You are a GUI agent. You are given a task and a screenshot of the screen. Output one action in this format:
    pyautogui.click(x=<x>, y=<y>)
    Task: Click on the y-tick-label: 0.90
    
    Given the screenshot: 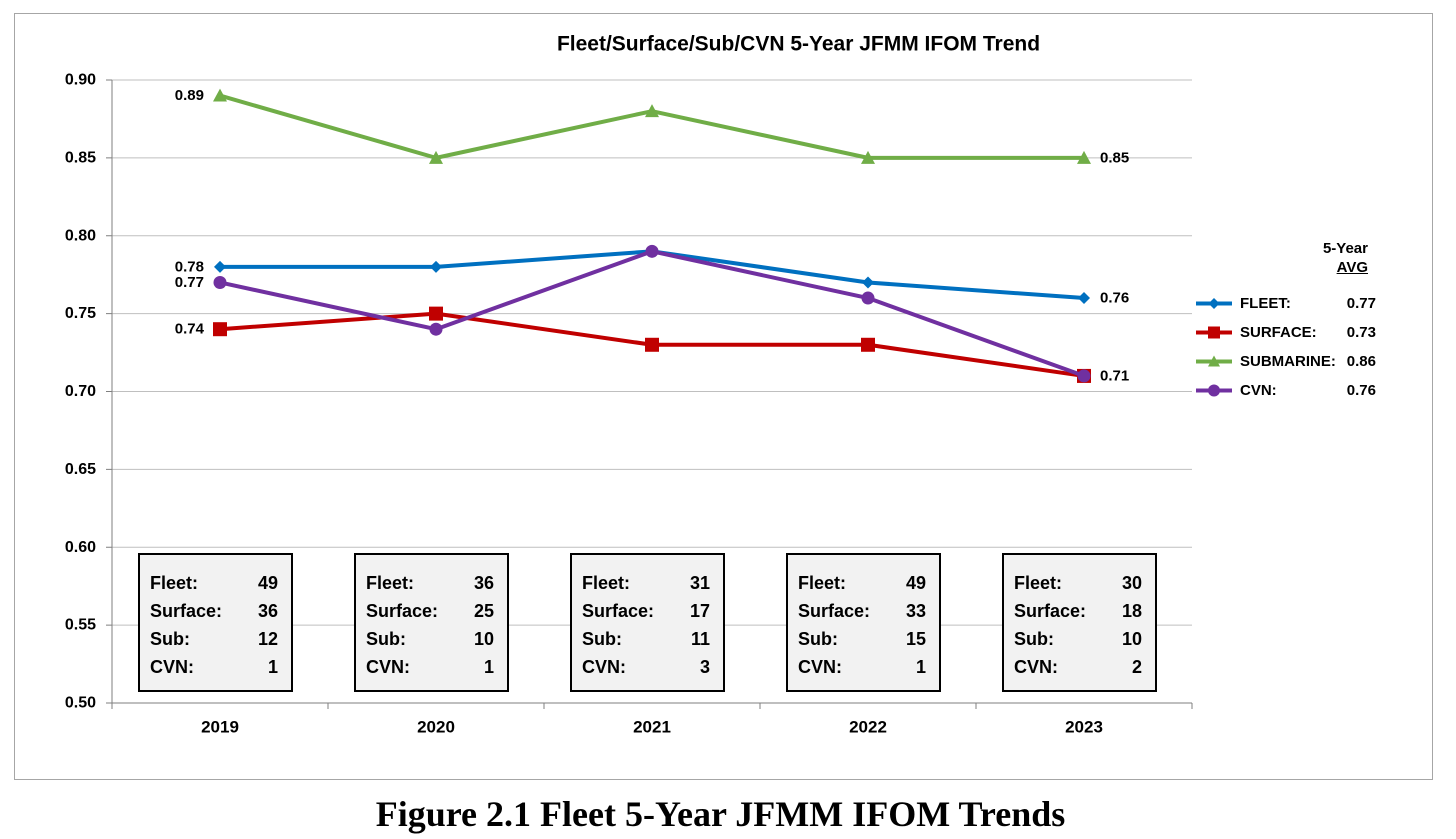 What is the action you would take?
    pyautogui.click(x=80, y=80)
    